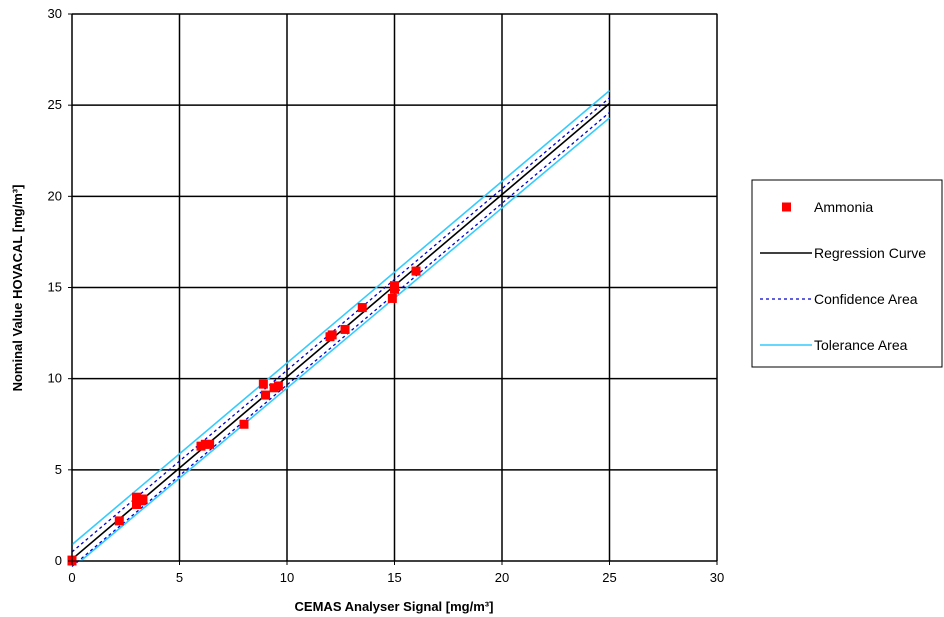 The height and width of the screenshot is (617, 944). I want to click on legend-marker-ammonia, so click(786, 207).